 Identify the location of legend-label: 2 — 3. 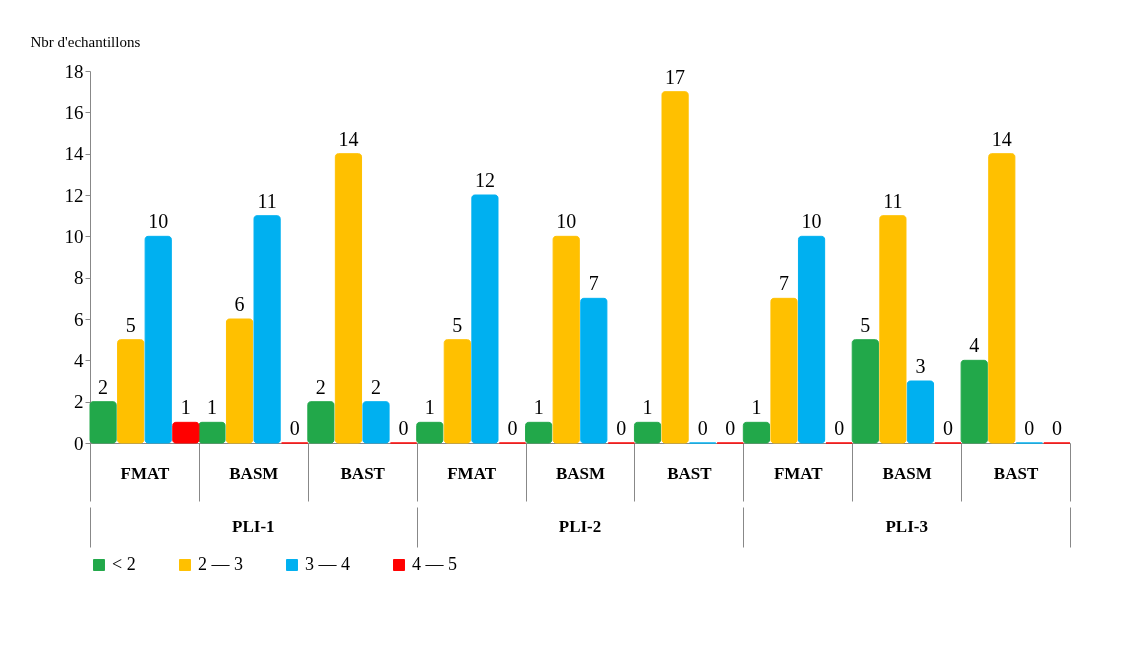
(220, 564).